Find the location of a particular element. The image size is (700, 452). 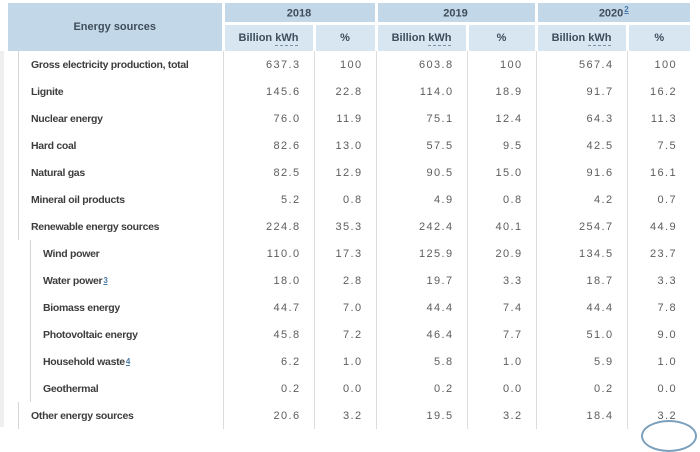

value-cell: 637.3 is located at coordinates (268, 64).